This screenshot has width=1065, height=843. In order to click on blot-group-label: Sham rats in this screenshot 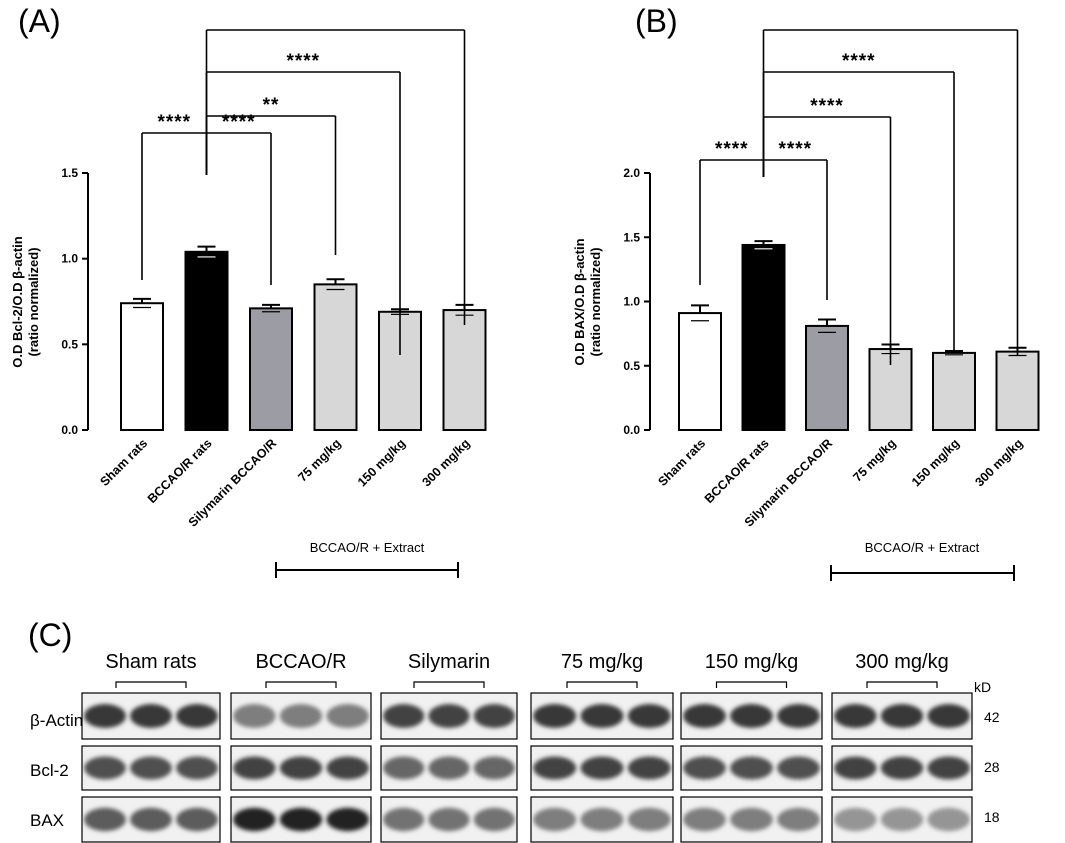, I will do `click(150, 662)`.